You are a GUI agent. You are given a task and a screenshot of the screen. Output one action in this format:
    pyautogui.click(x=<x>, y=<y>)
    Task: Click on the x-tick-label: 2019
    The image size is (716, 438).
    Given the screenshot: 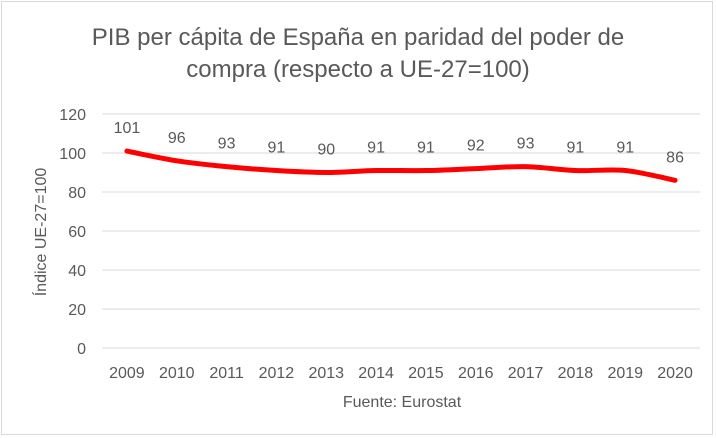 What is the action you would take?
    pyautogui.click(x=625, y=373)
    